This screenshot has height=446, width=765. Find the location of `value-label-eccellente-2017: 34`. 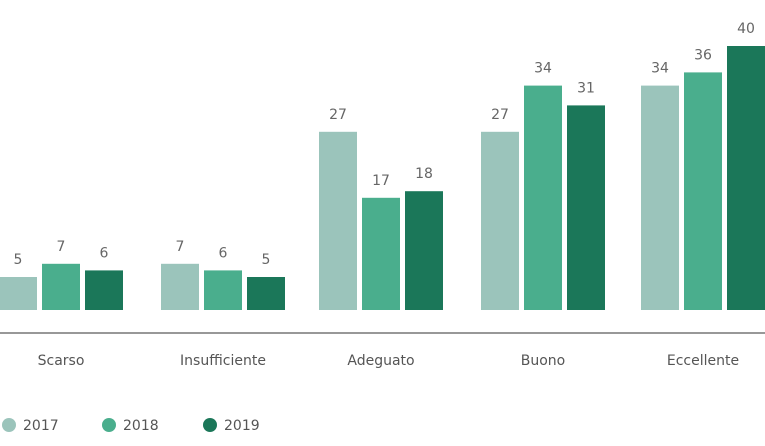

value-label-eccellente-2017: 34 is located at coordinates (660, 69).